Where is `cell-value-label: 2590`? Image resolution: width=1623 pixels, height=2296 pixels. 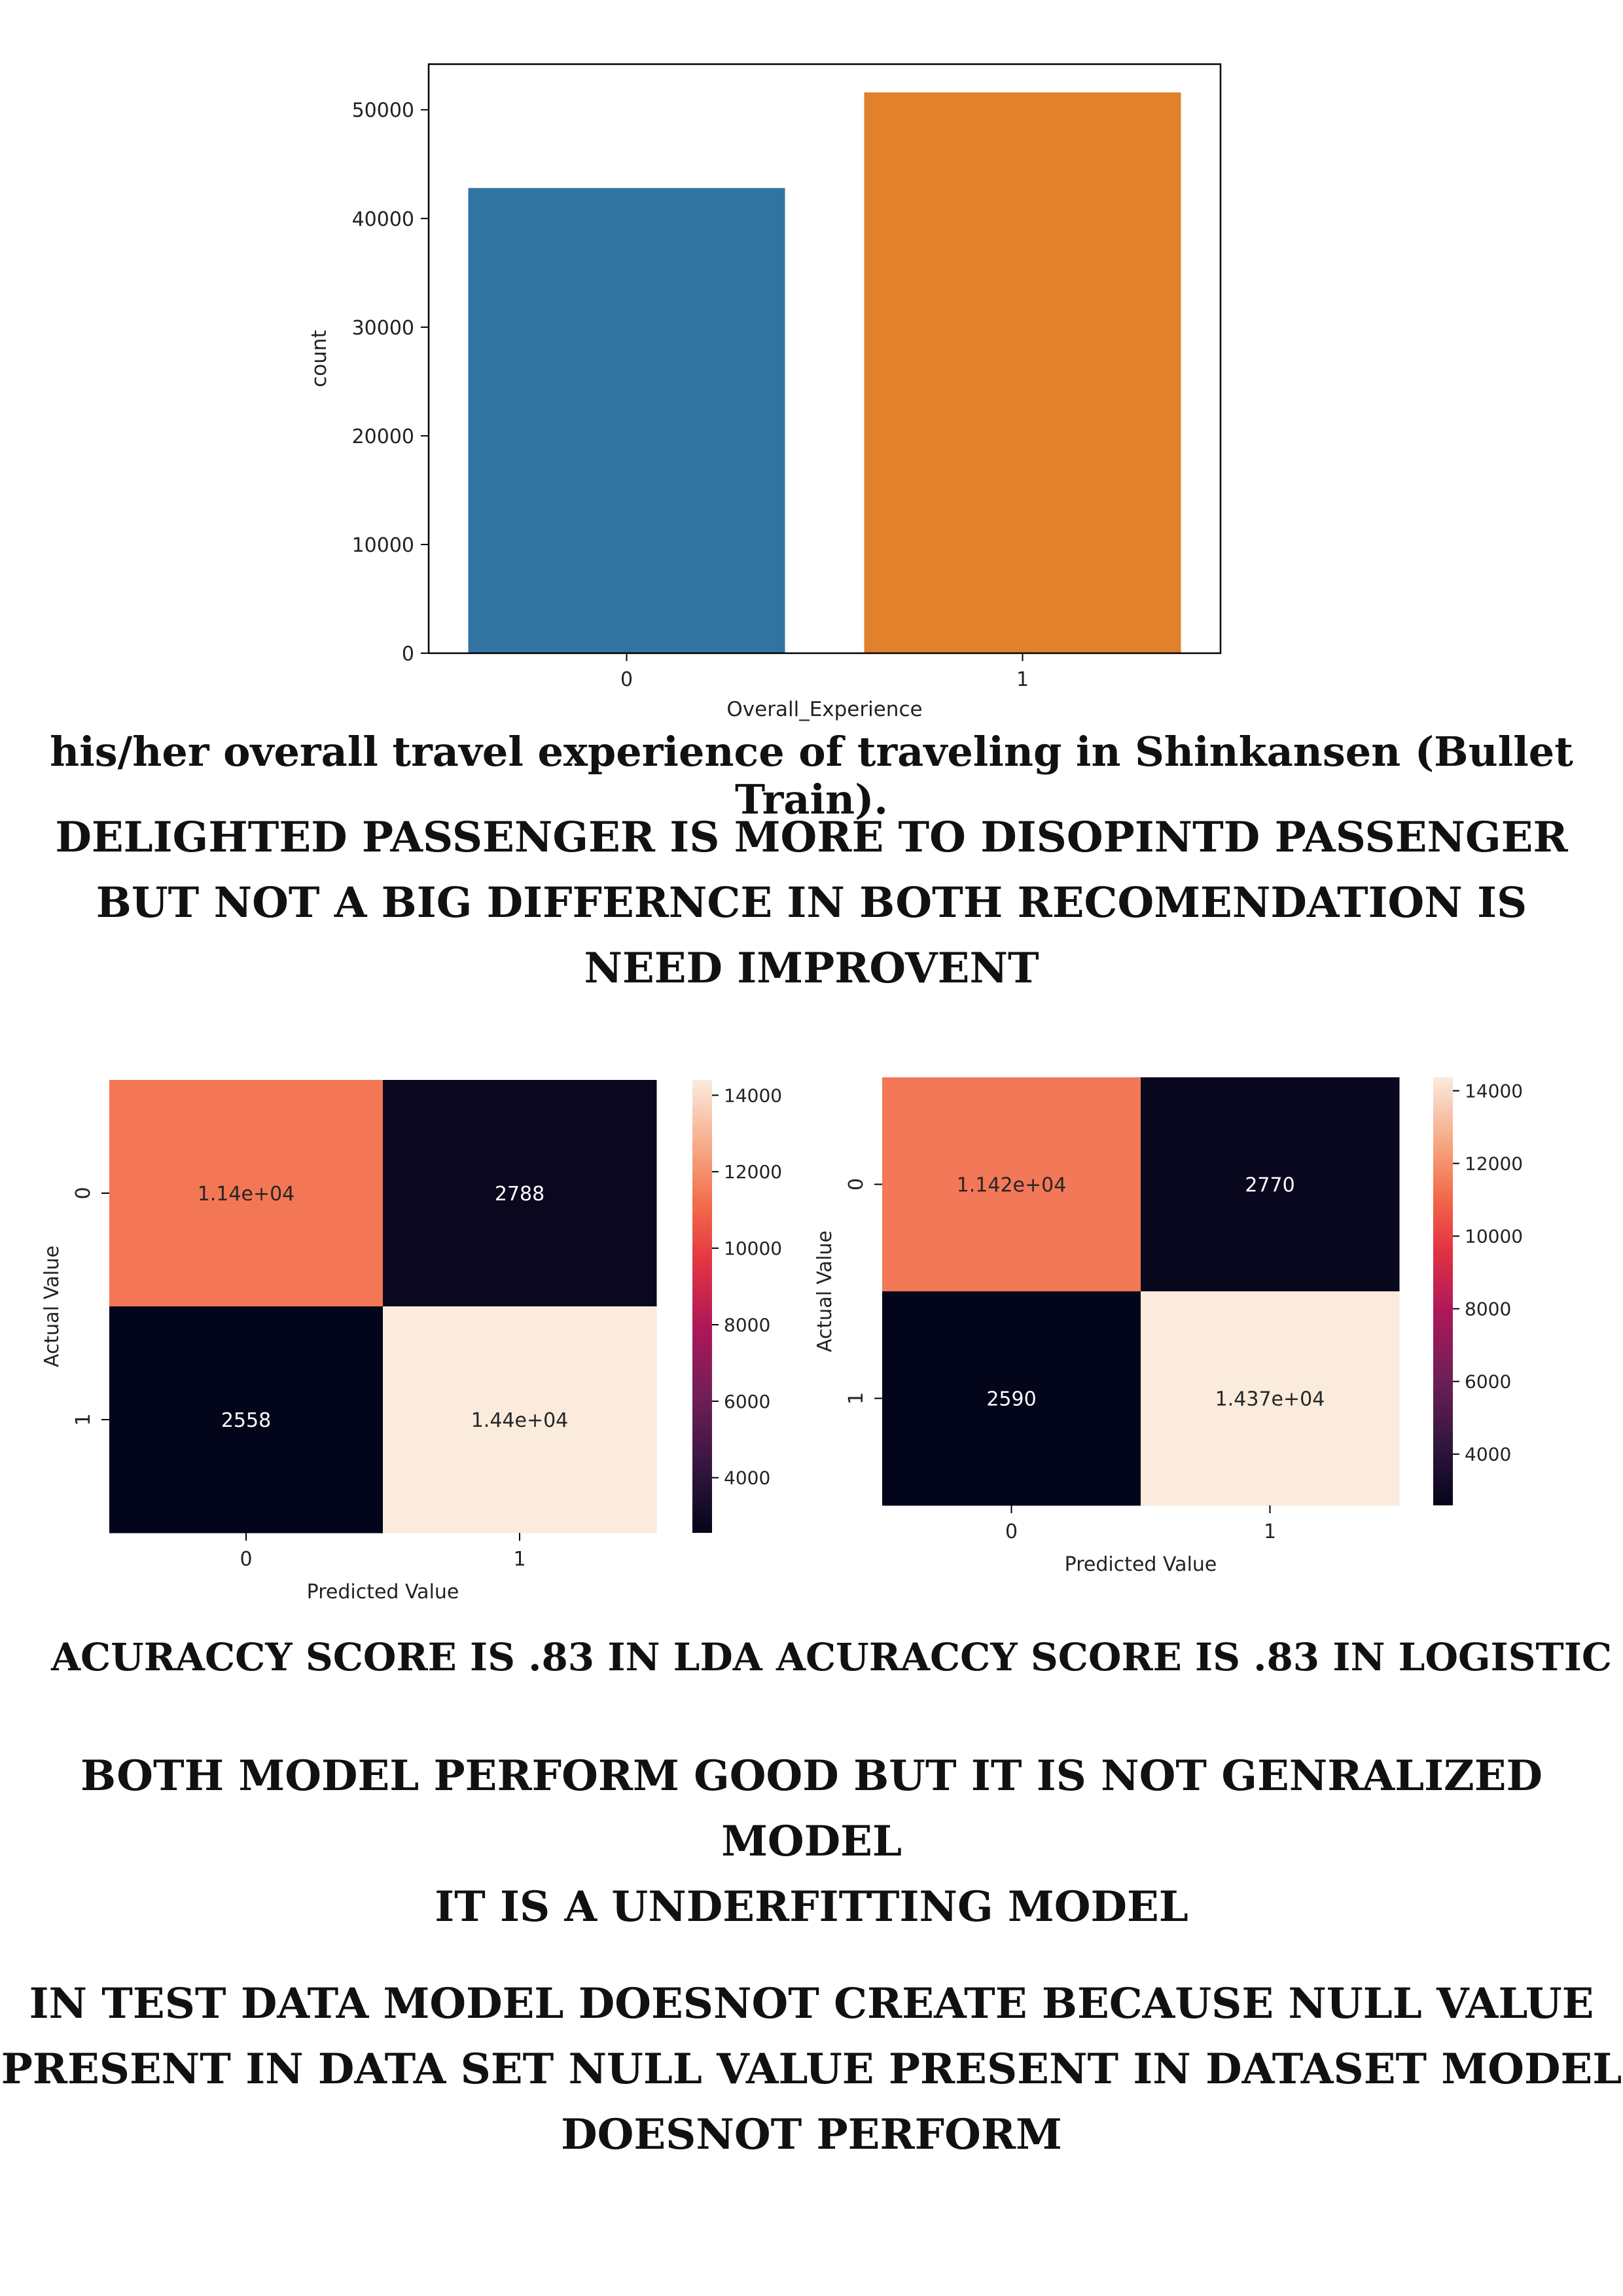 cell-value-label: 2590 is located at coordinates (1011, 1399).